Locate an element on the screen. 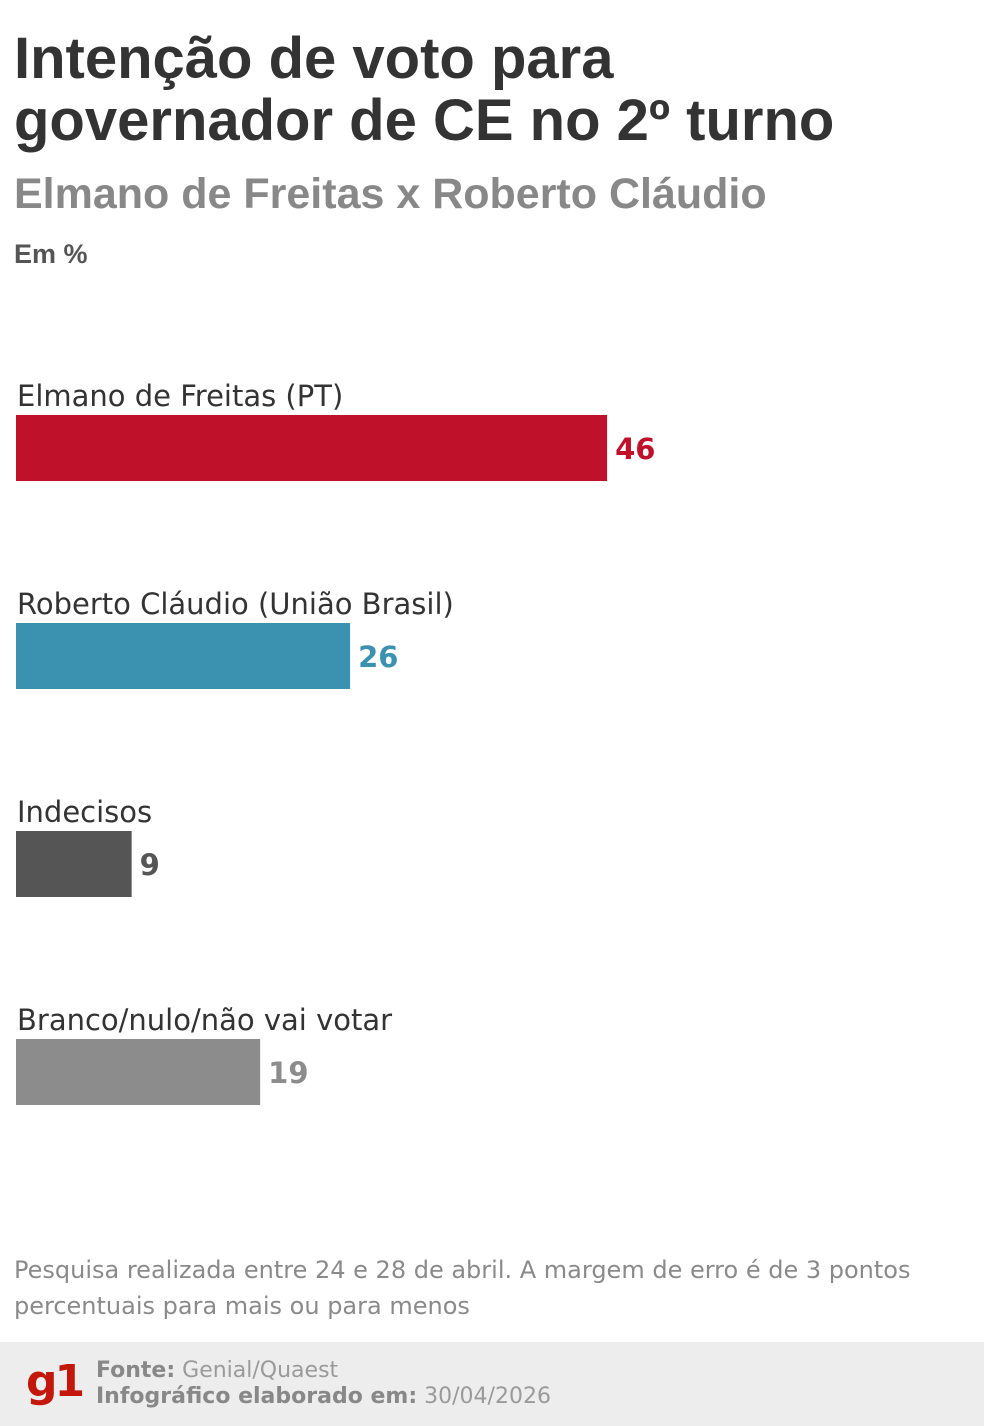 This screenshot has width=984, height=1426. chart-title-line-2: governador de CE no 2º turno is located at coordinates (424, 120).